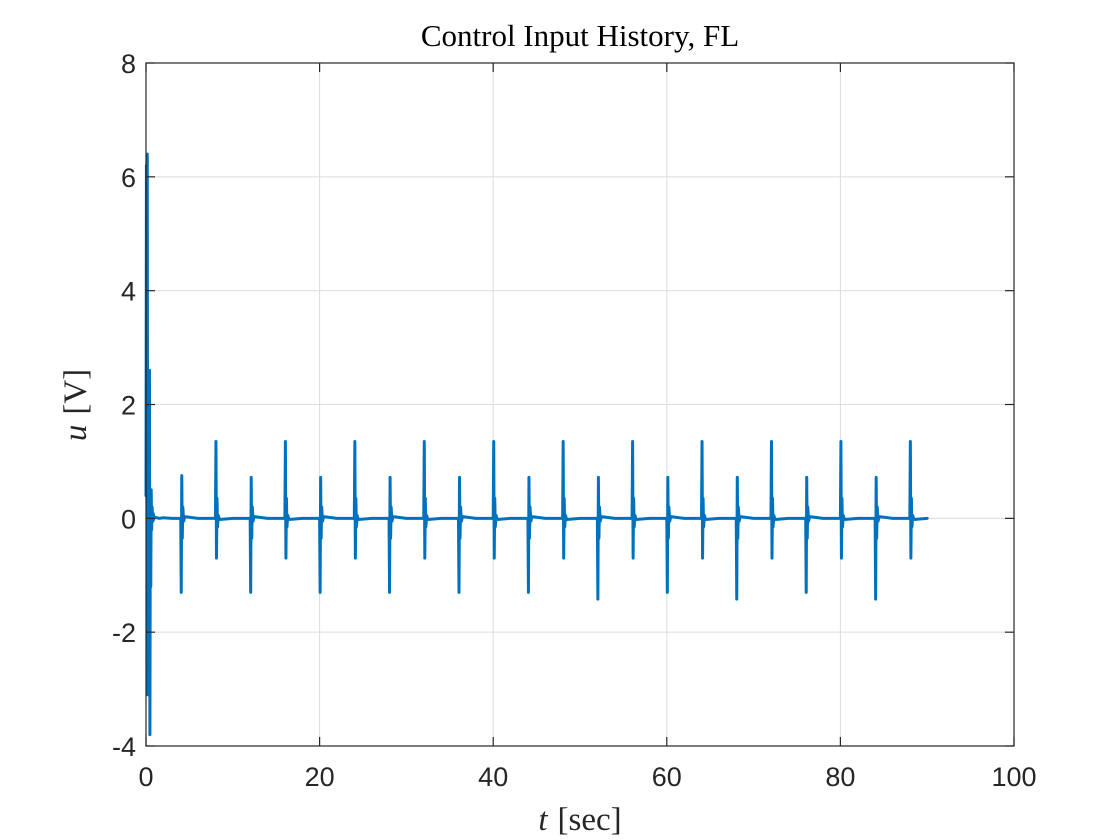  I want to click on y-tick-label: -2, so click(124, 633).